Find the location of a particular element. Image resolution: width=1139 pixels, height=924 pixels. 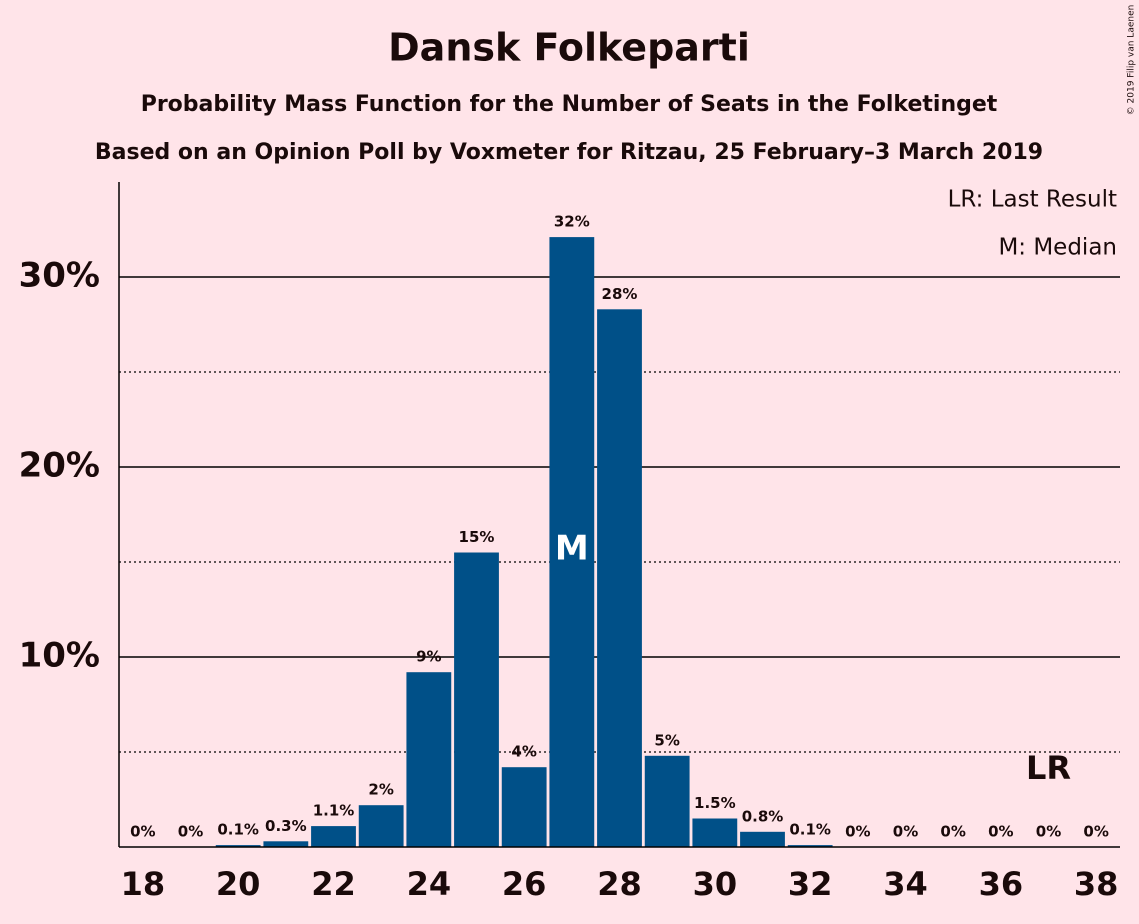

copyright: © 2019 Filip van Laenen is located at coordinates (1132, 60).